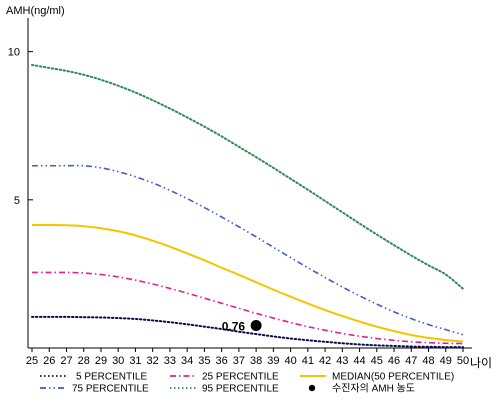  Describe the element at coordinates (110, 389) in the screenshot. I see `legend-label-4: 75 PERCENTILE` at that location.